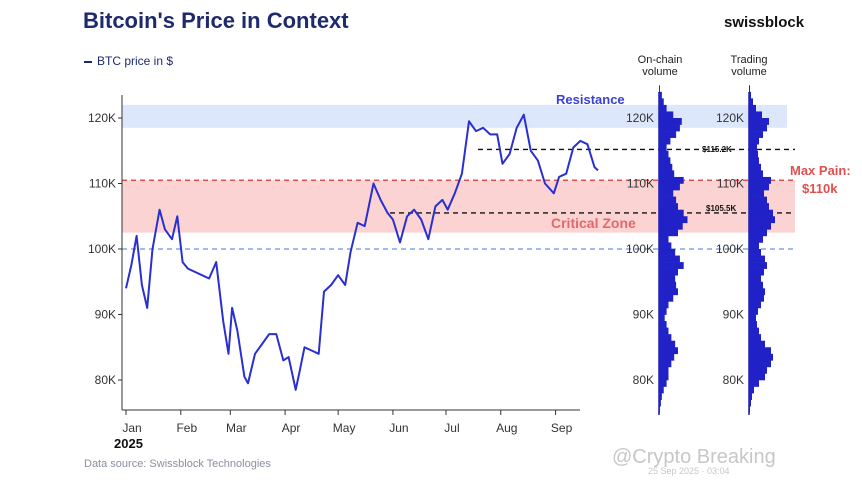 This screenshot has width=862, height=485. What do you see at coordinates (451, 428) in the screenshot?
I see `x-tick-label: Jul` at bounding box center [451, 428].